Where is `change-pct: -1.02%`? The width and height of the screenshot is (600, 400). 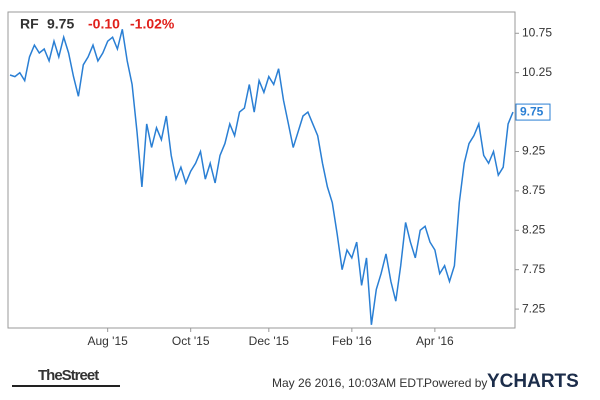 change-pct: -1.02% is located at coordinates (152, 24).